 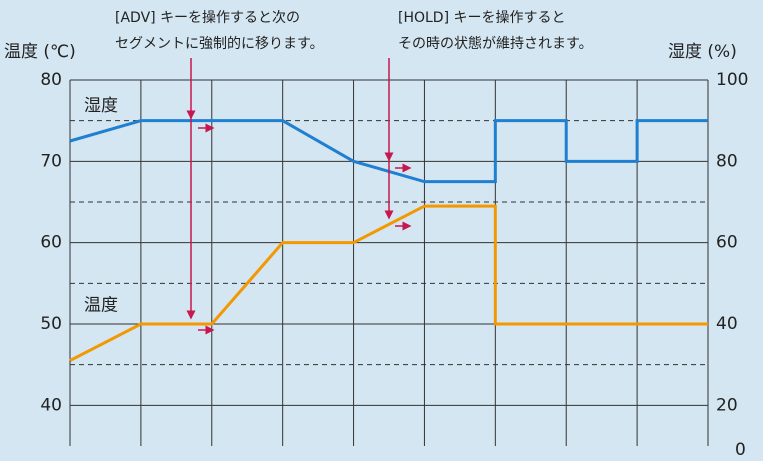 I want to click on y2-tick-label: 0, so click(x=740, y=450).